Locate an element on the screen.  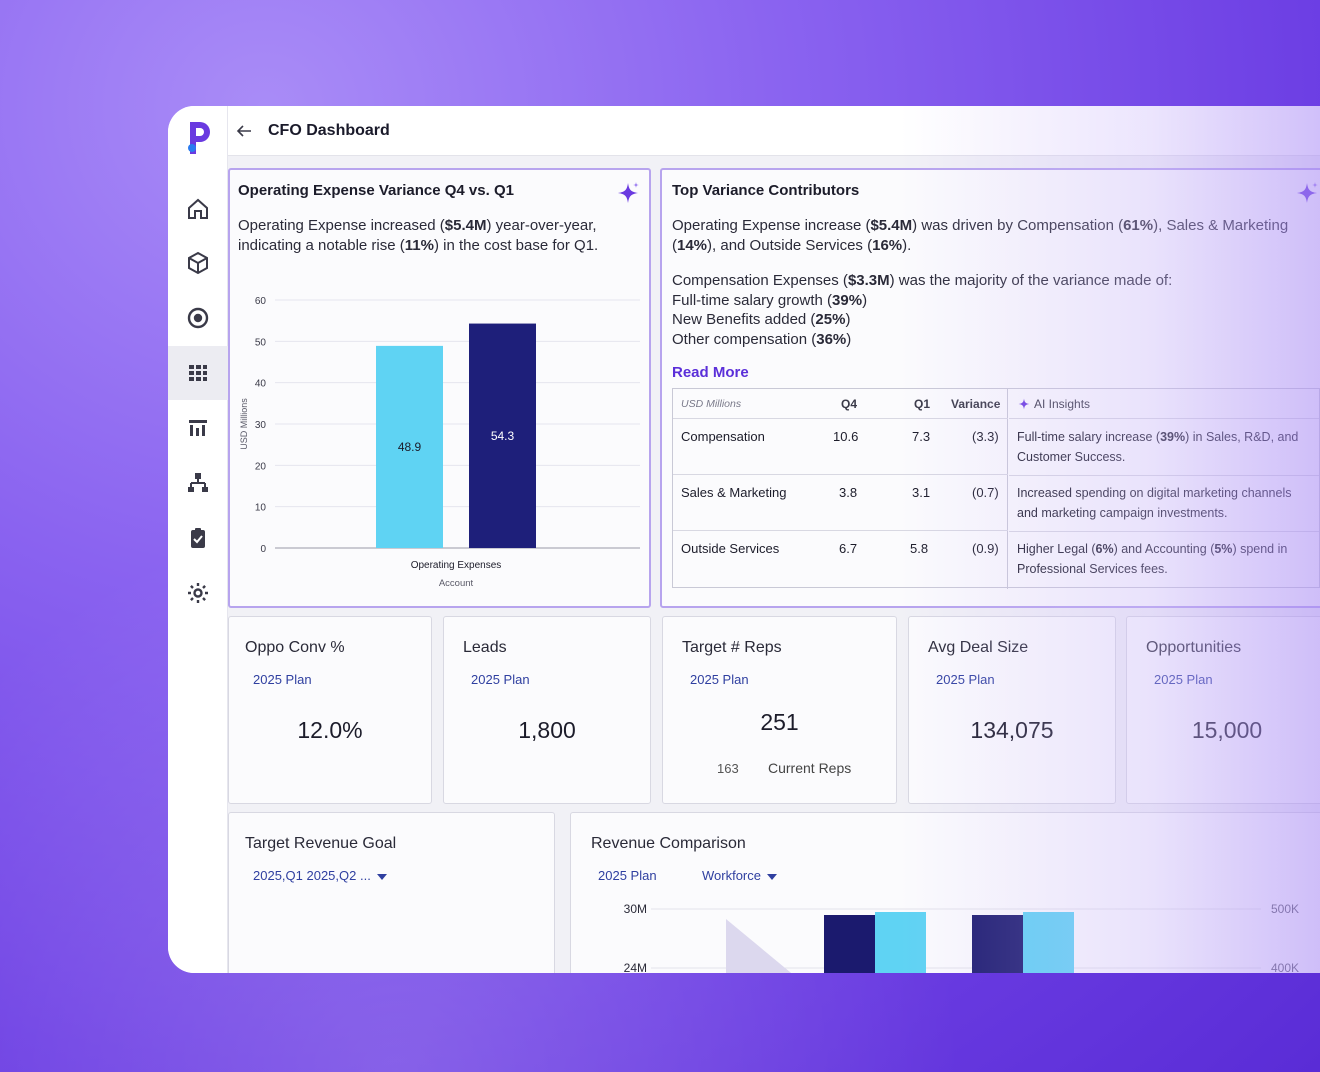
table-header-variance: Variance is located at coordinates (976, 404).